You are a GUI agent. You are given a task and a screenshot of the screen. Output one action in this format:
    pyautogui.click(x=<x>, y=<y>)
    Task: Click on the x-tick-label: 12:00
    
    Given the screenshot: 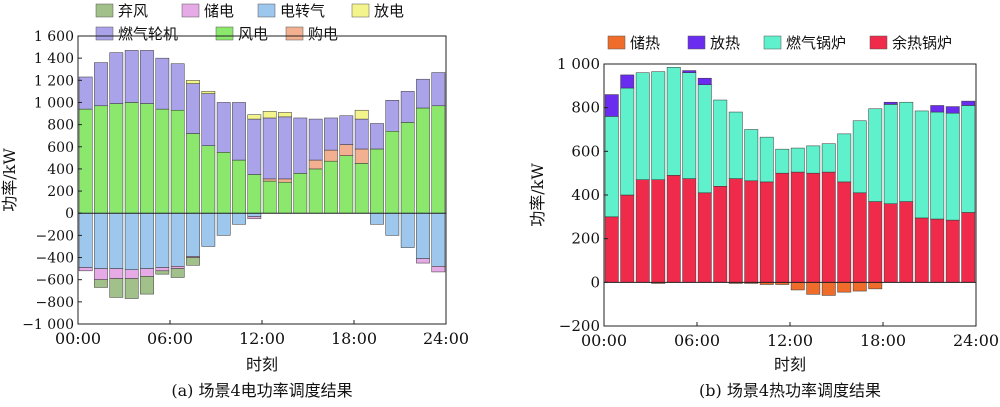 What is the action you would take?
    pyautogui.click(x=262, y=338)
    